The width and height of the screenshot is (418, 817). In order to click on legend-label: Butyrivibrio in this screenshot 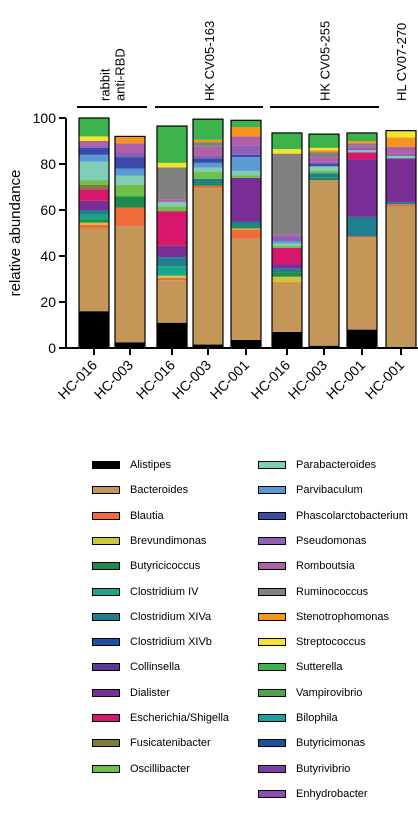, I will do `click(323, 768)`.